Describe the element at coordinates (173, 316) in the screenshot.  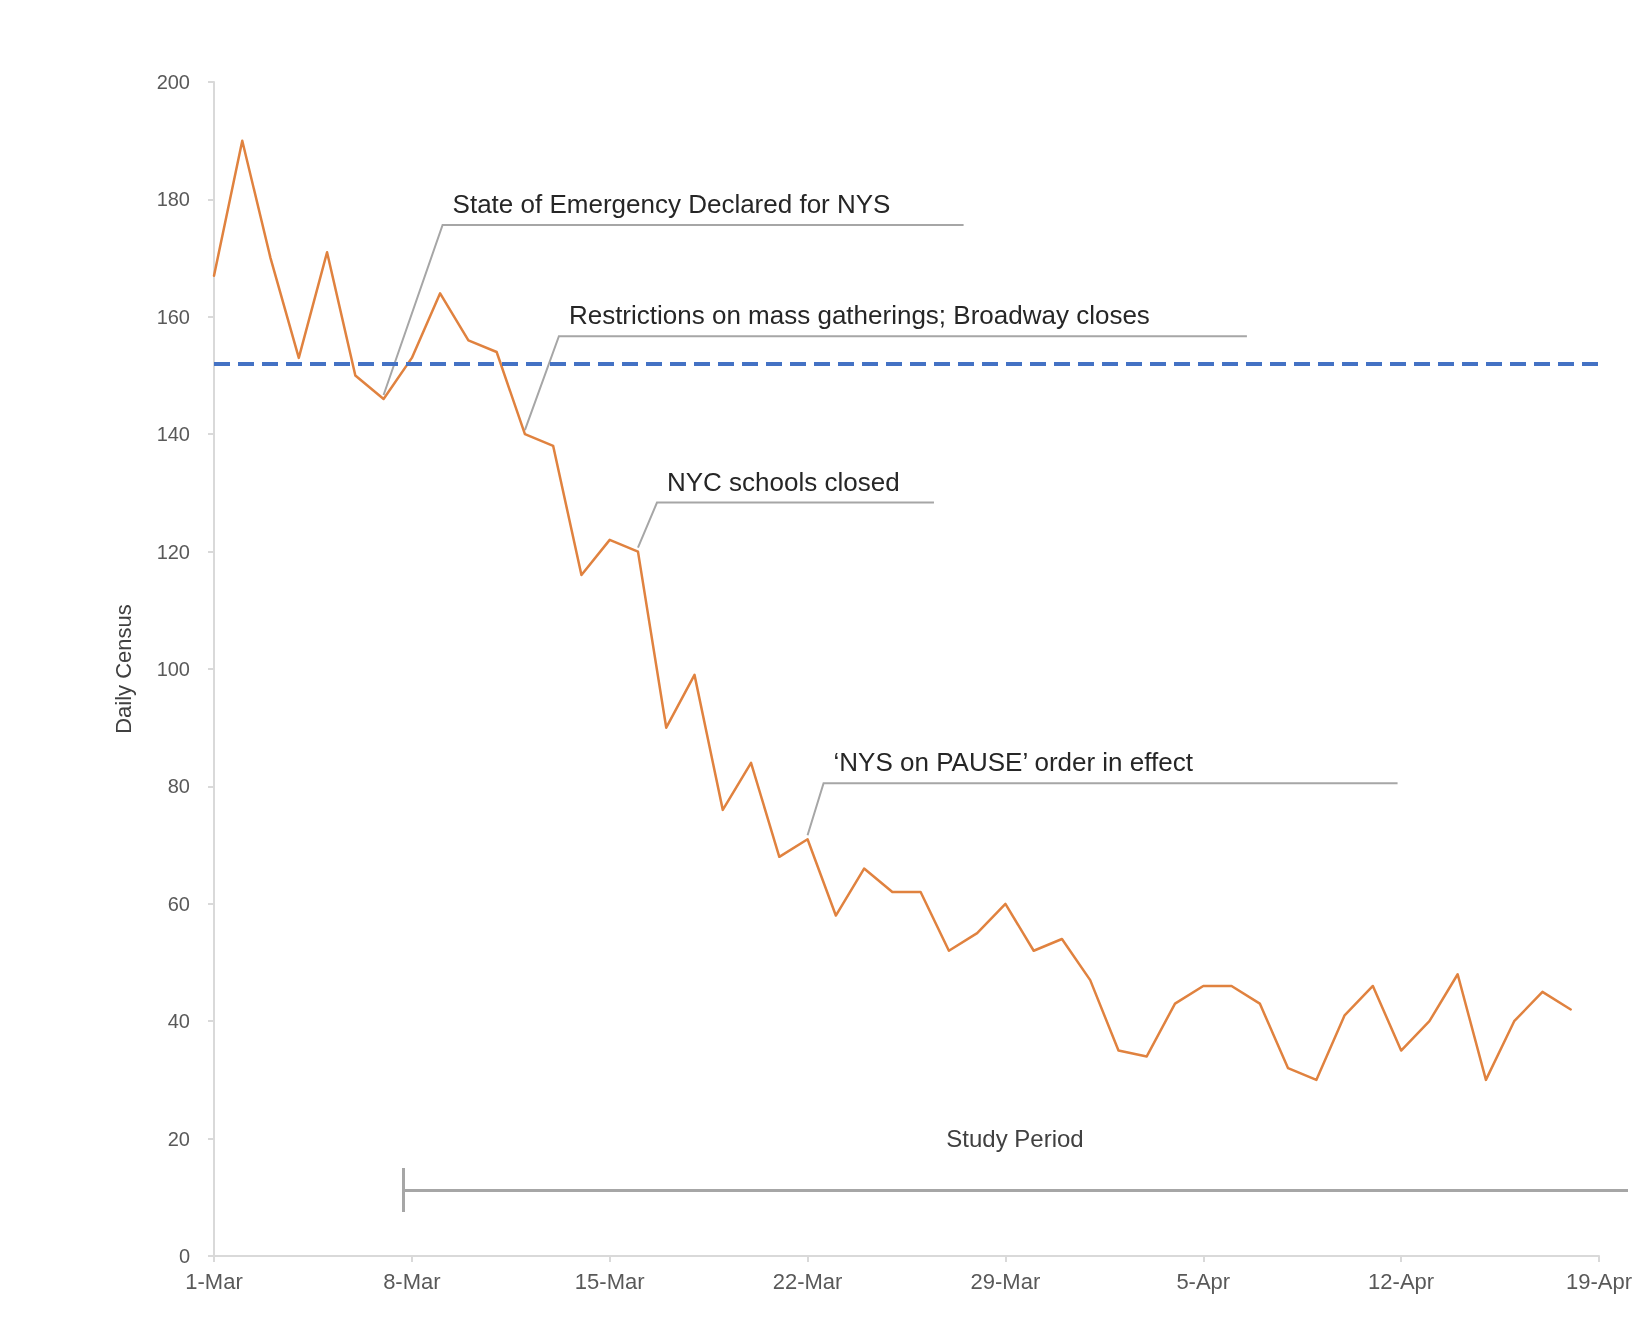
I see `y-tick-label: 160` at that location.